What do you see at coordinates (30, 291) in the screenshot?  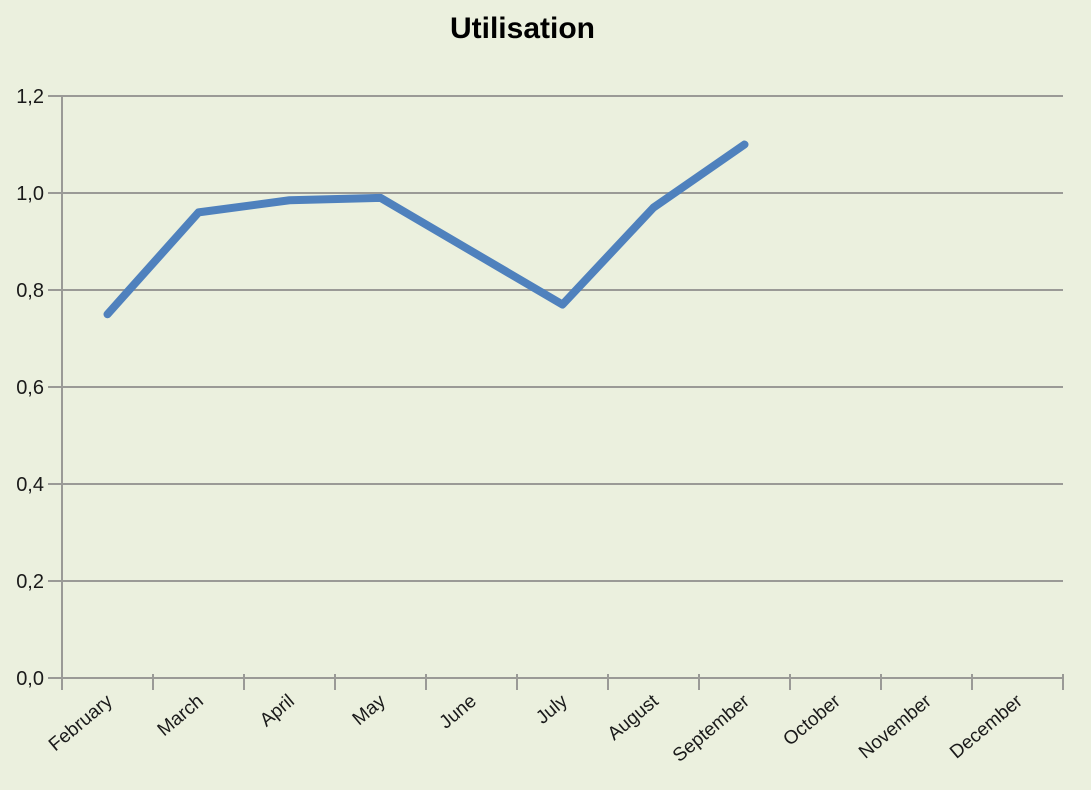 I see `y-axis-label: 0,8` at bounding box center [30, 291].